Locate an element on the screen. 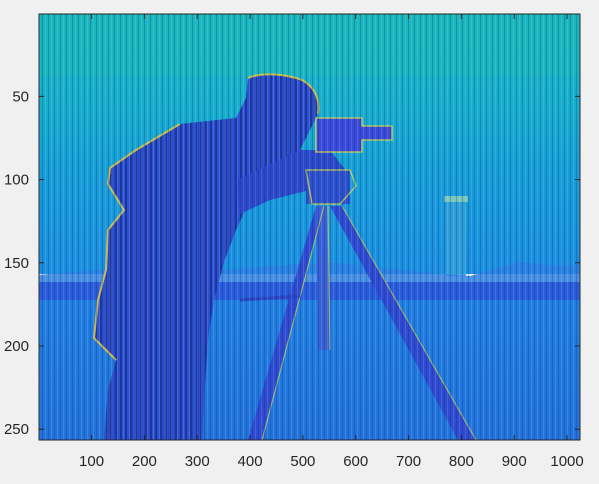 The height and width of the screenshot is (484, 599). x-tick-label: 900 is located at coordinates (514, 461).